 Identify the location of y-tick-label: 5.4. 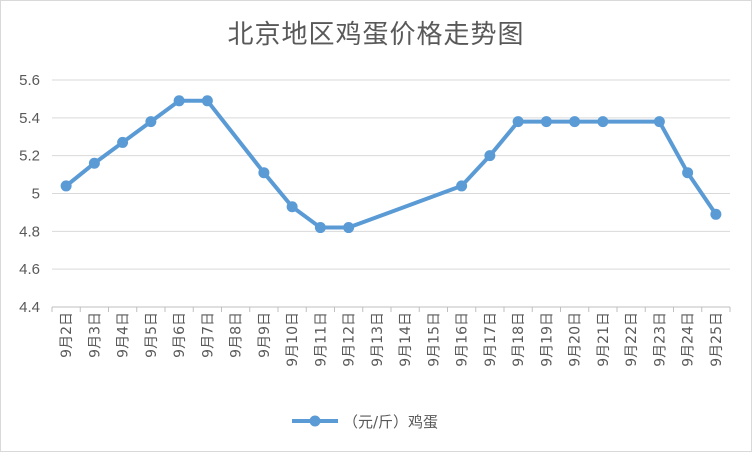
(29, 118).